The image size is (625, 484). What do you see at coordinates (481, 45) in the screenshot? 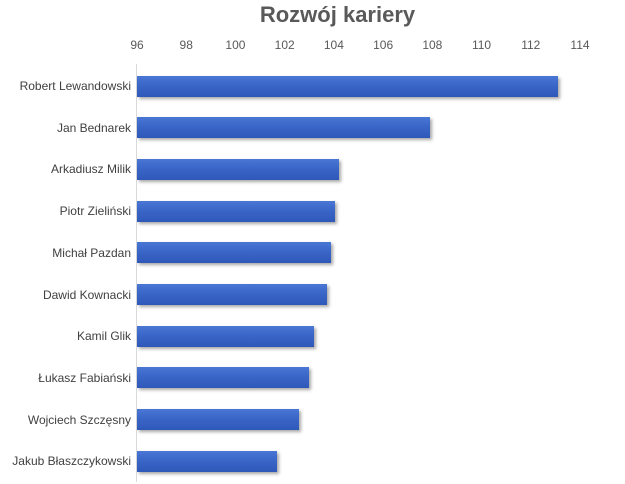
I see `x-tick-label: 110` at bounding box center [481, 45].